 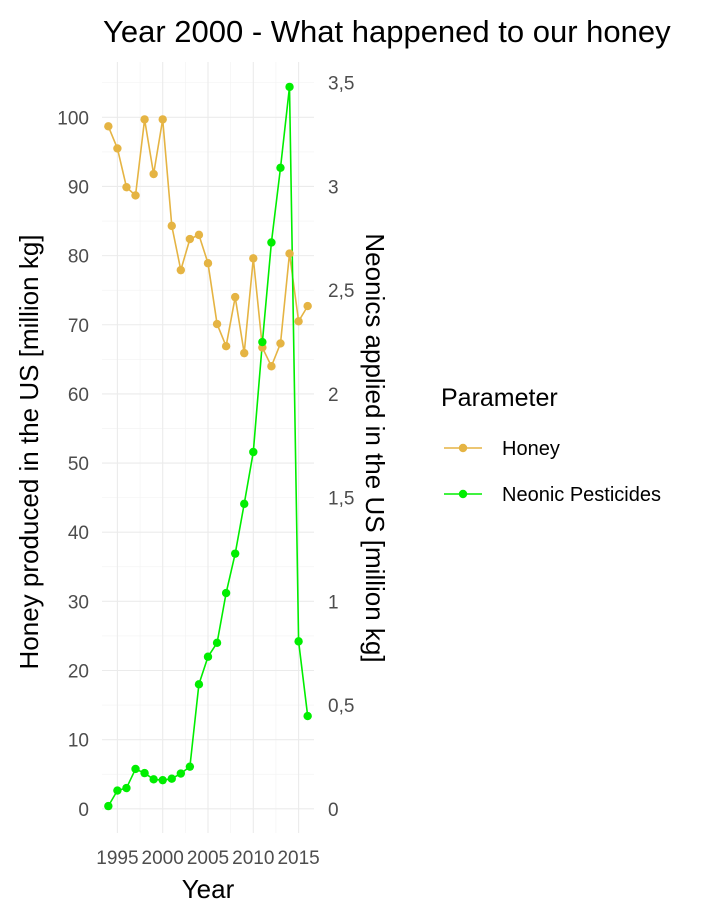 I want to click on y-left-tick-label: 10, so click(x=78, y=741).